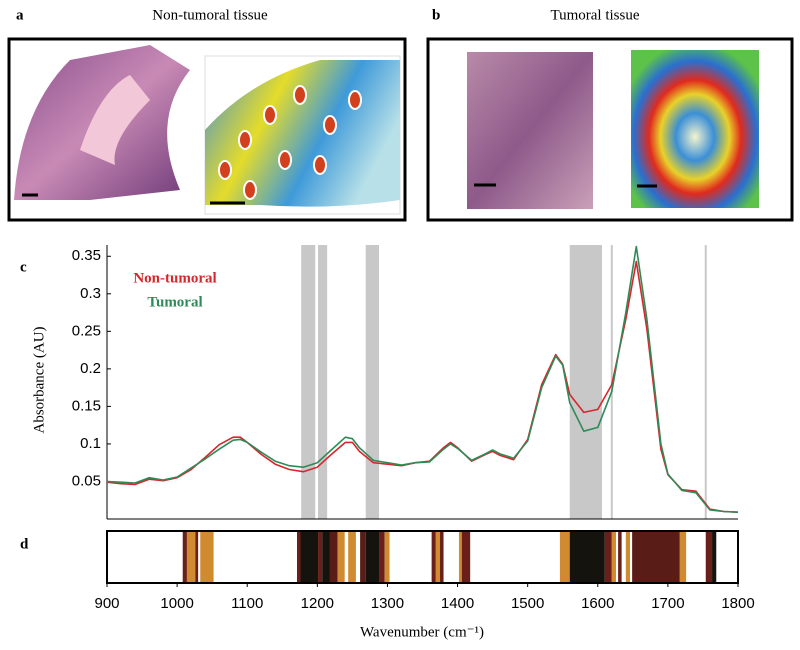 The image size is (800, 650). Describe the element at coordinates (290, 142) in the screenshot. I see `ir-map-spots` at that location.